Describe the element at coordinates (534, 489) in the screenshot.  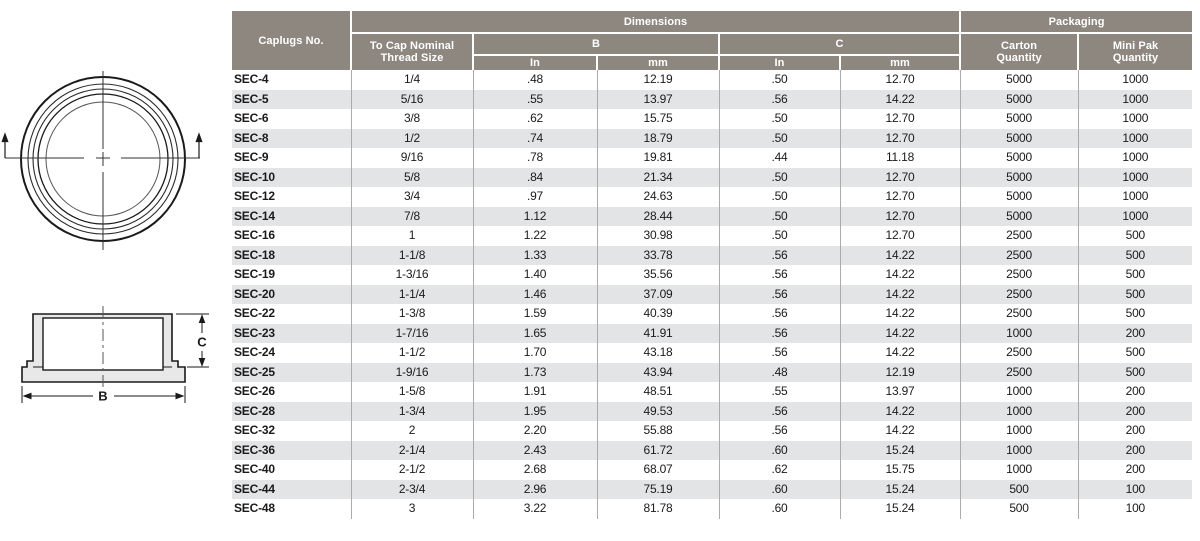
I see `b-in-cell: 2.96` at that location.